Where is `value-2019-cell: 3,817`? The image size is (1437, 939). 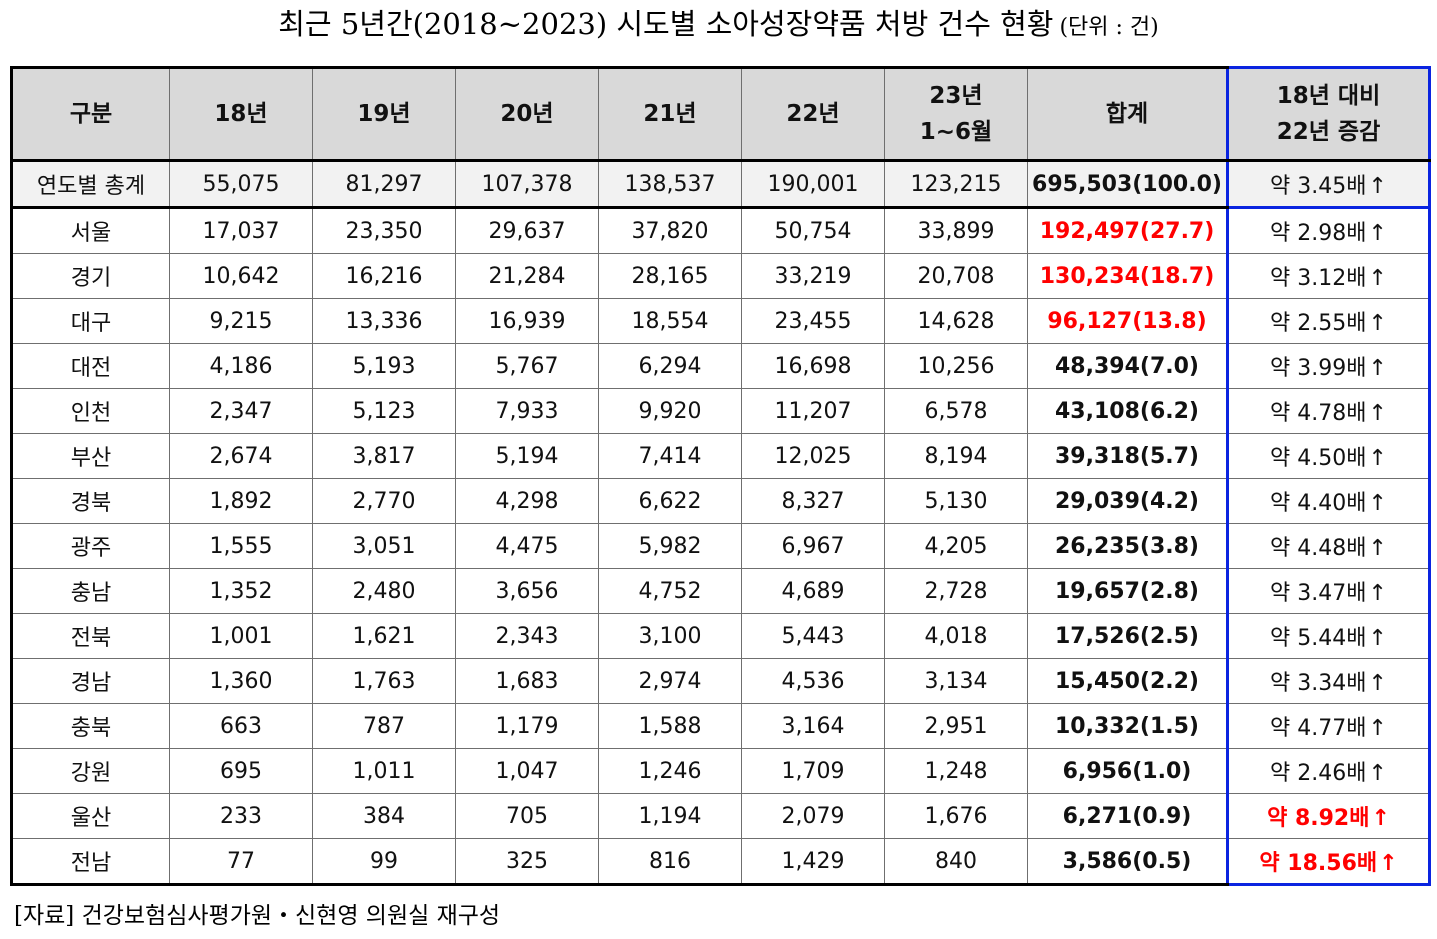 value-2019-cell: 3,817 is located at coordinates (384, 456).